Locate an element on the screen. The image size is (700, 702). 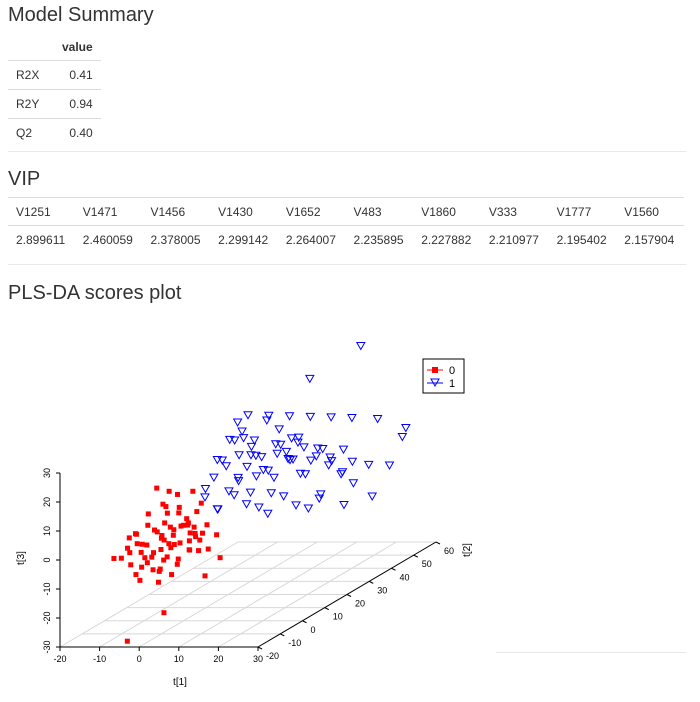
x-tick-label: -20 is located at coordinates (59, 659).